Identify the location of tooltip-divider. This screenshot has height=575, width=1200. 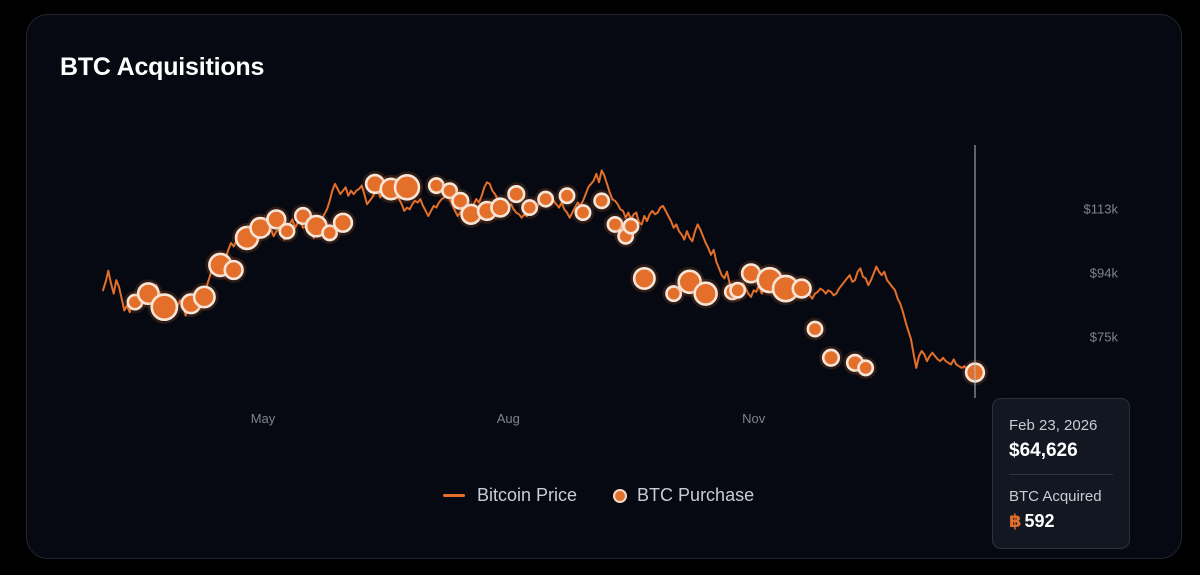
(1061, 474).